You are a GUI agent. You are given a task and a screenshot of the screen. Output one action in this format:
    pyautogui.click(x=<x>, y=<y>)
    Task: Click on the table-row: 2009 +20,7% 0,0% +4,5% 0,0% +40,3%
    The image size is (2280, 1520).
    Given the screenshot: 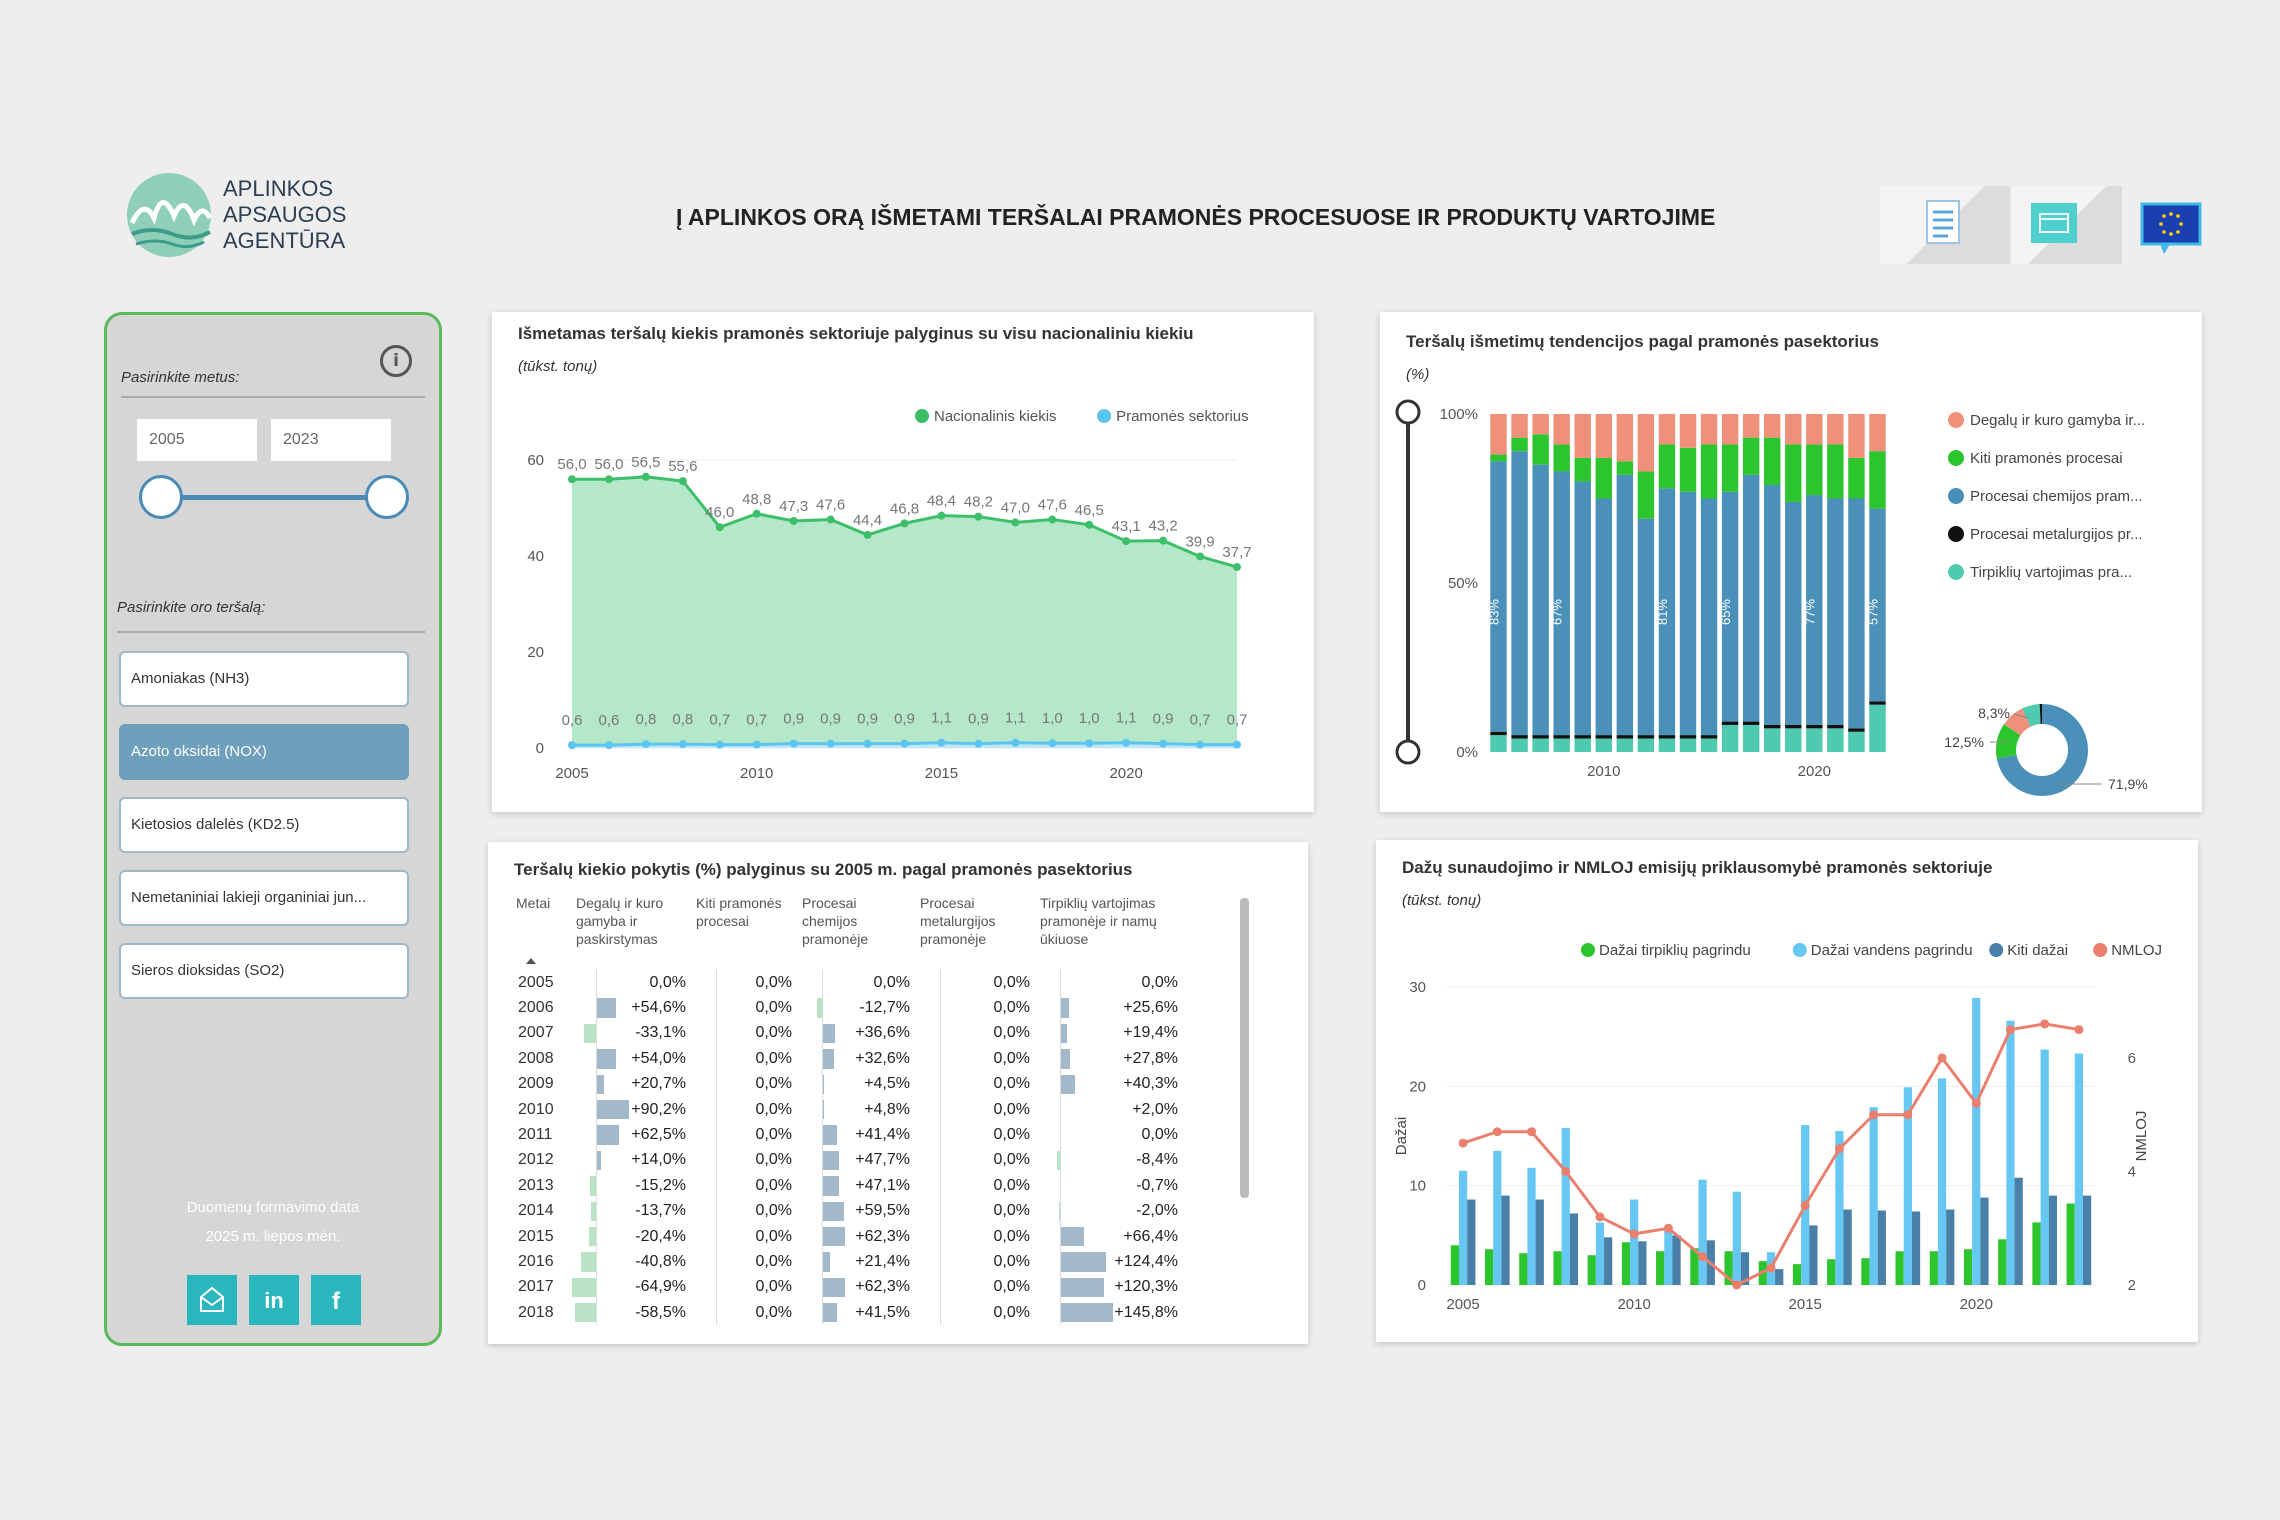 What is the action you would take?
    pyautogui.click(x=848, y=1084)
    